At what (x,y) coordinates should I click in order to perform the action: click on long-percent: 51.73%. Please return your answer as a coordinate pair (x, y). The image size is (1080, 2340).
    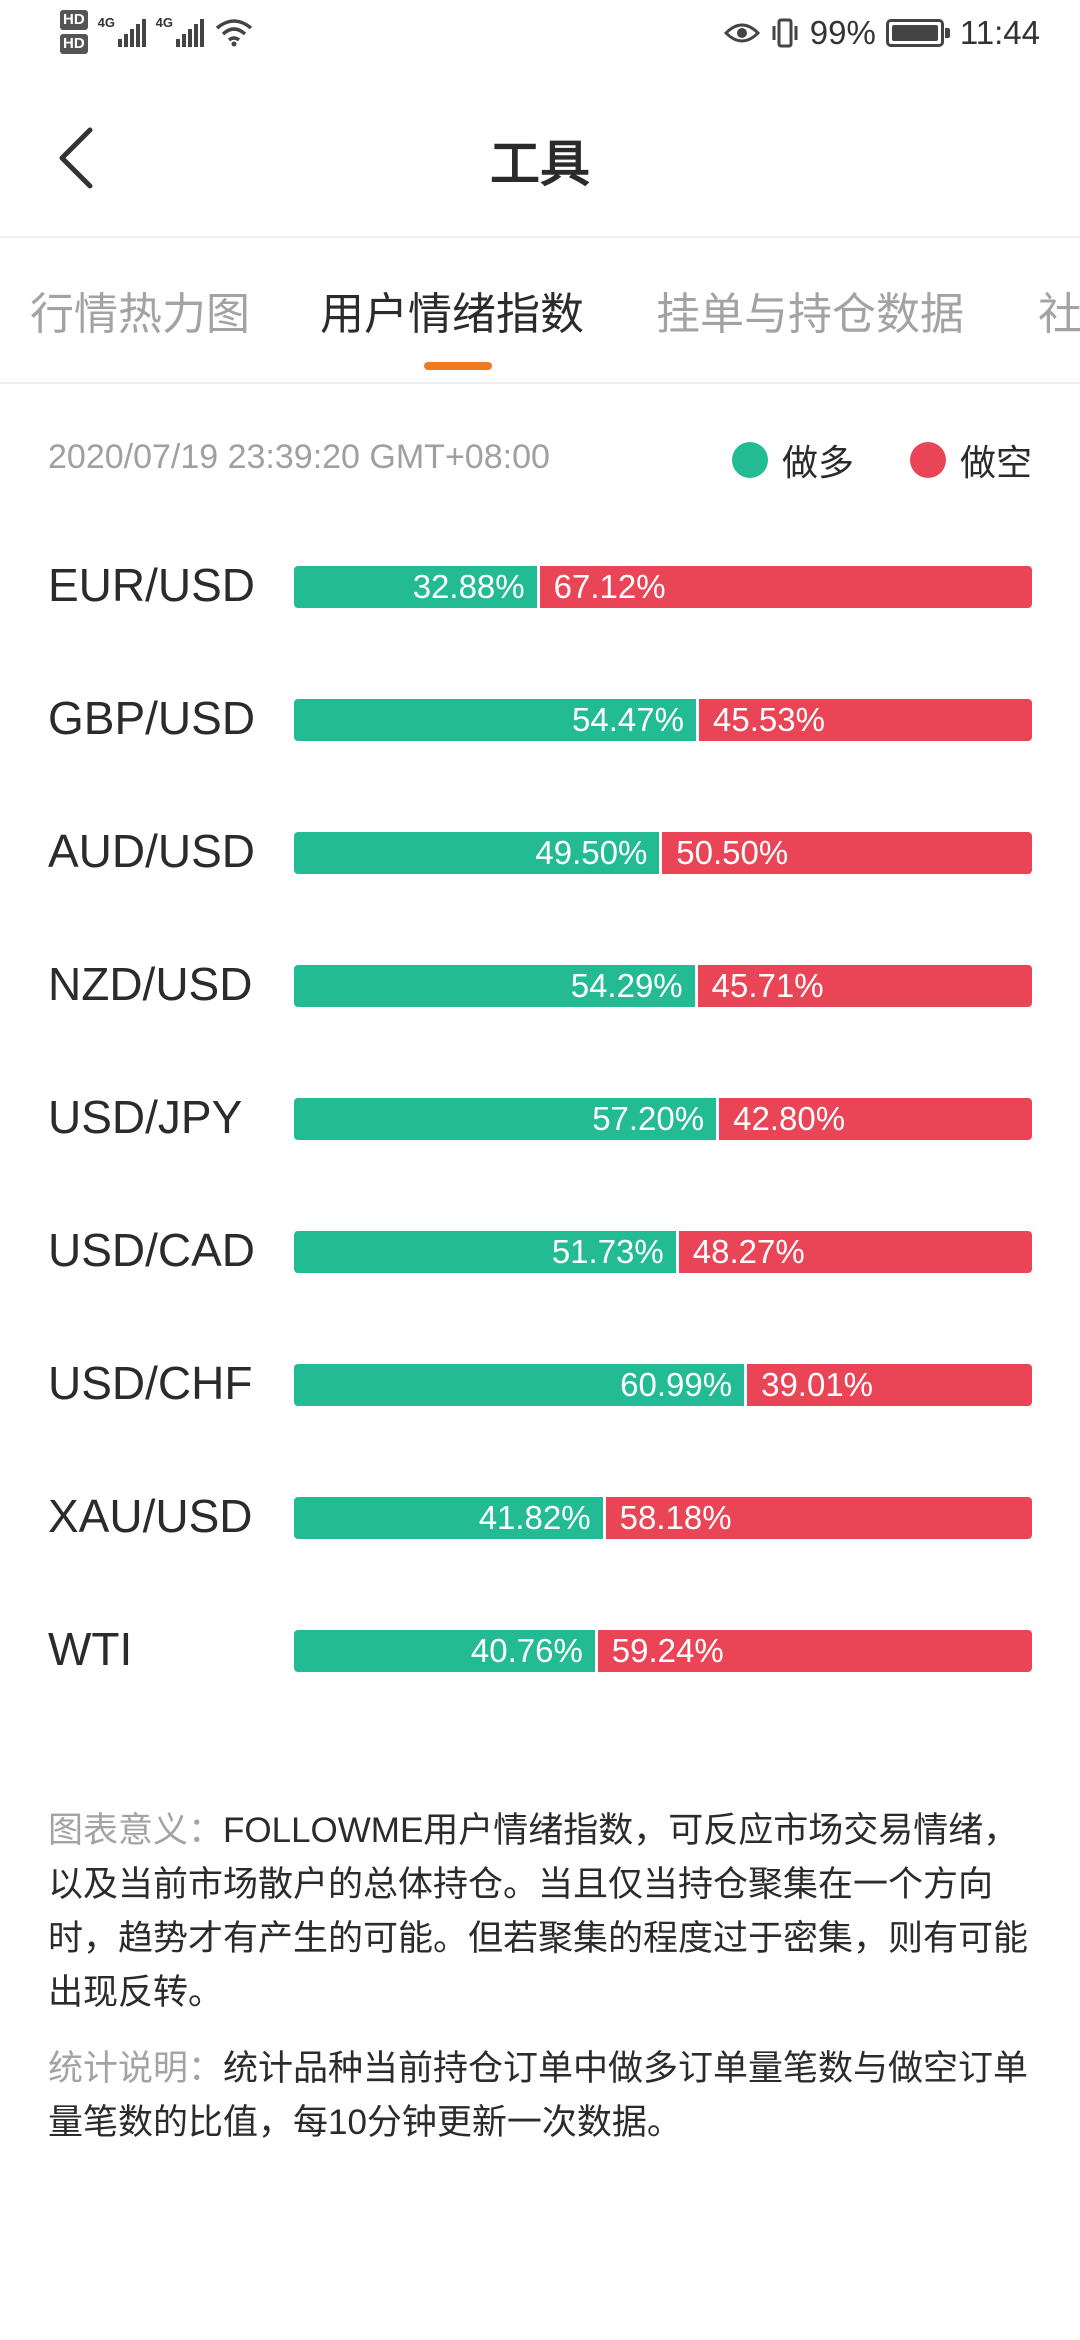
    Looking at the image, I should click on (607, 1251).